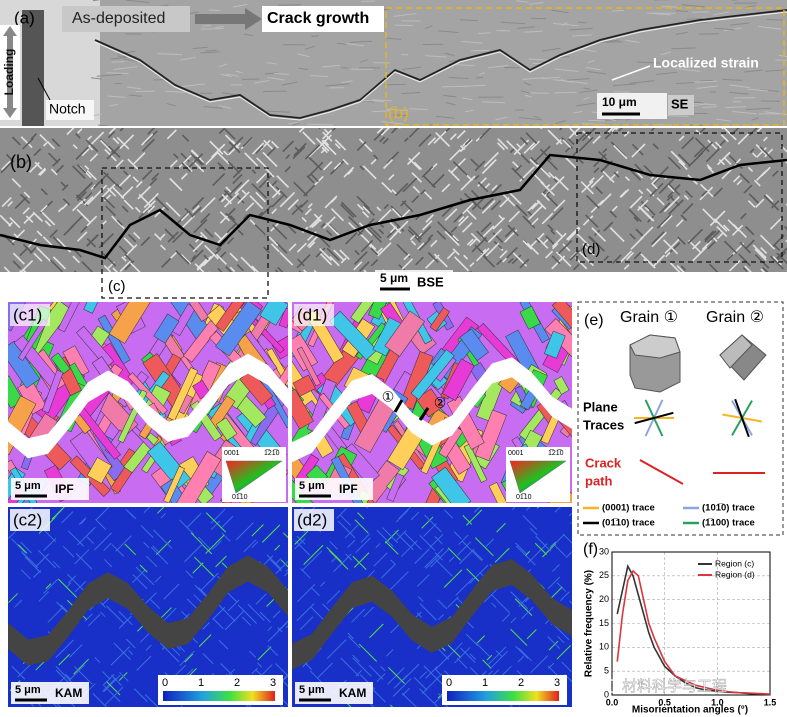  What do you see at coordinates (394, 278) in the screenshot?
I see `label: 5 μm` at bounding box center [394, 278].